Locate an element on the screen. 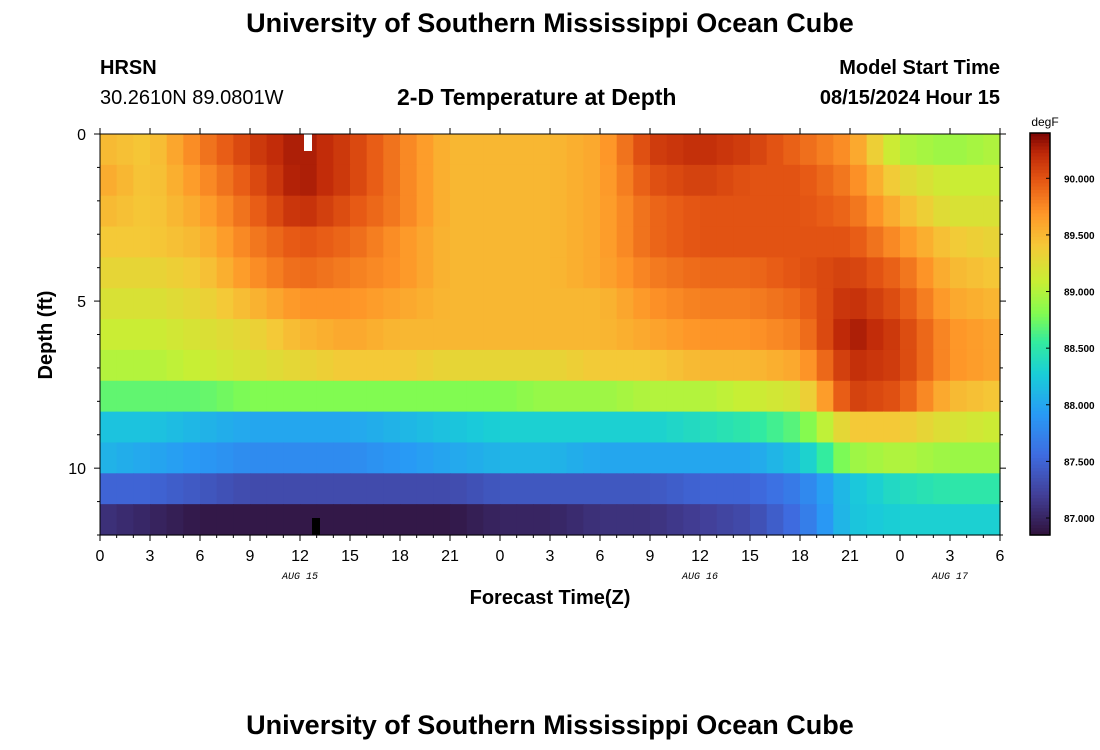 This screenshot has width=1100, height=750. x-tick-label: 0 is located at coordinates (900, 556).